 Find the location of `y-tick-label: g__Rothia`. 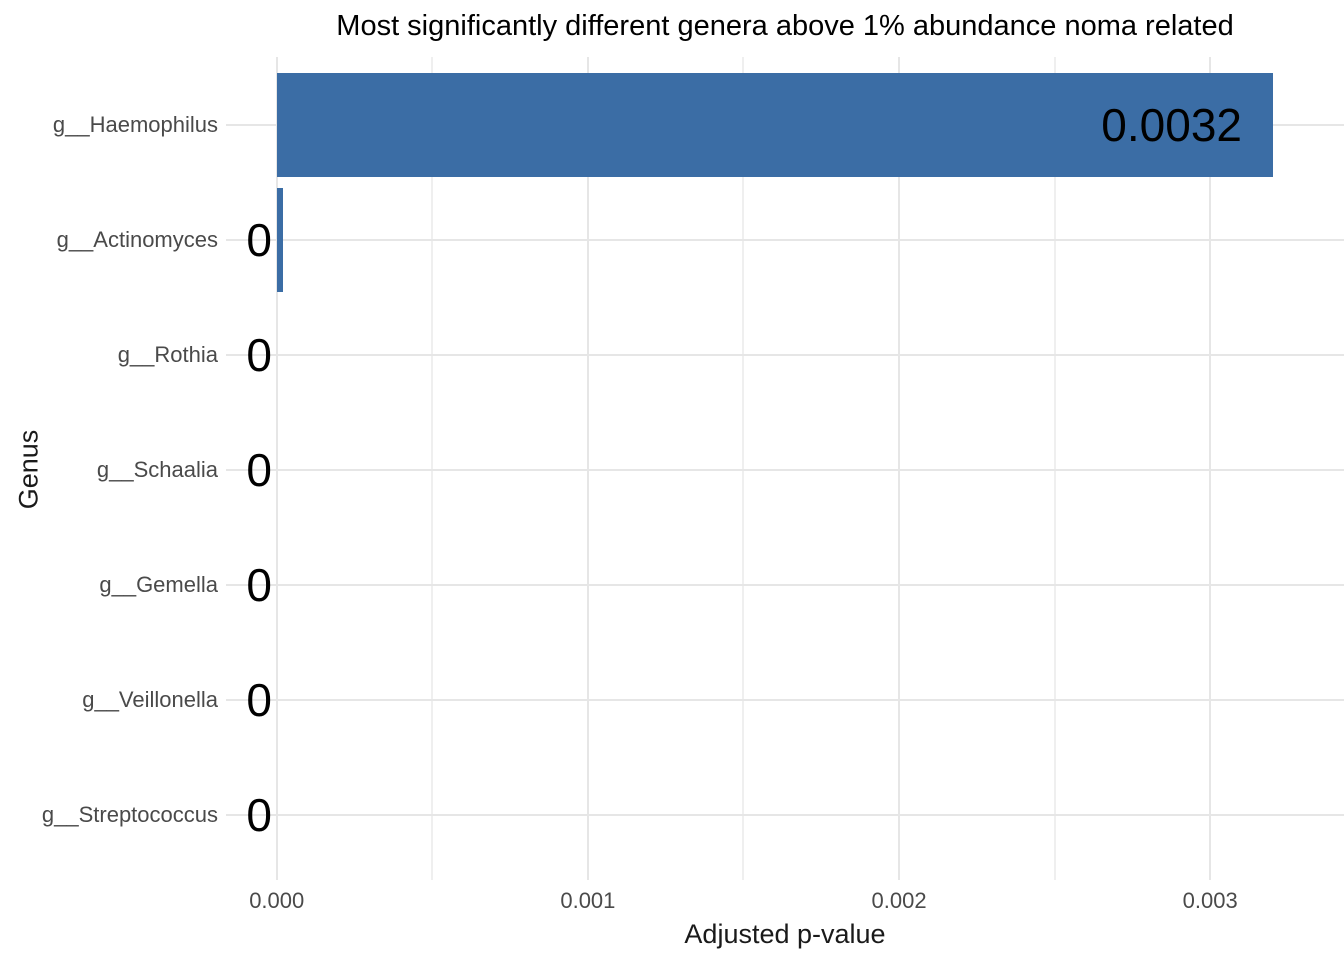

y-tick-label: g__Rothia is located at coordinates (167, 354).